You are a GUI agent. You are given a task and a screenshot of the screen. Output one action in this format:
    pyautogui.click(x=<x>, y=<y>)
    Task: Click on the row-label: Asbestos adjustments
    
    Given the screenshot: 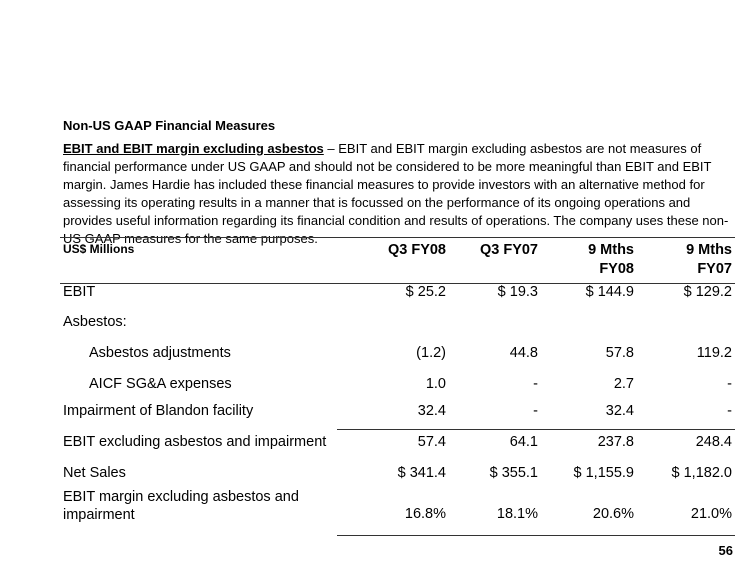 What is the action you would take?
    pyautogui.click(x=160, y=353)
    